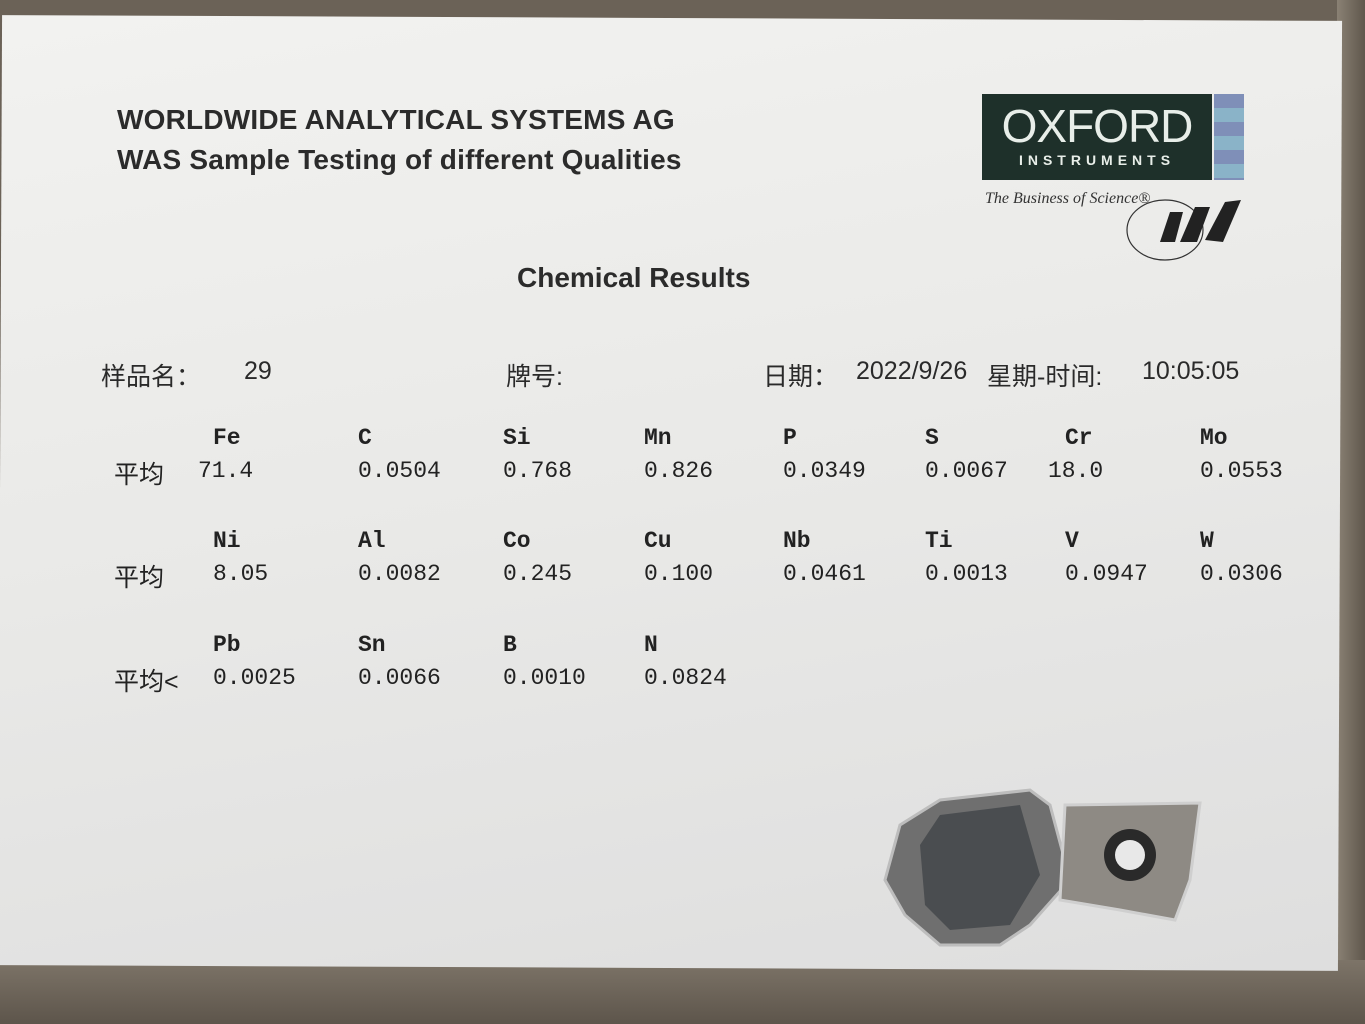 This screenshot has width=1365, height=1024. I want to click on element-symbol: S, so click(932, 438).